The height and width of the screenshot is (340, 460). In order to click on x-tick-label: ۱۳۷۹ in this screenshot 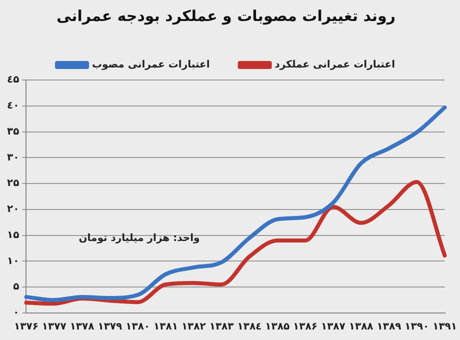, I will do `click(110, 327)`.